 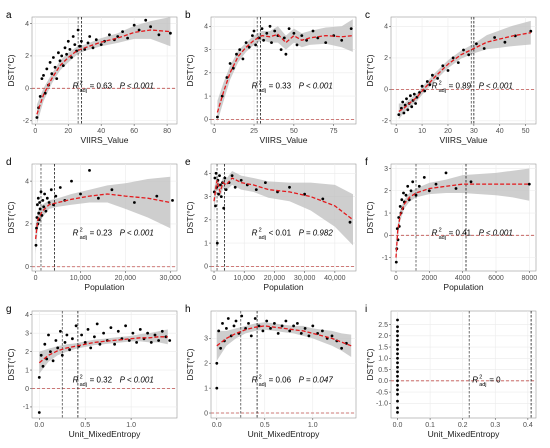 What do you see at coordinates (430, 425) in the screenshot?
I see `x-tick-label: 0.1` at bounding box center [430, 425].